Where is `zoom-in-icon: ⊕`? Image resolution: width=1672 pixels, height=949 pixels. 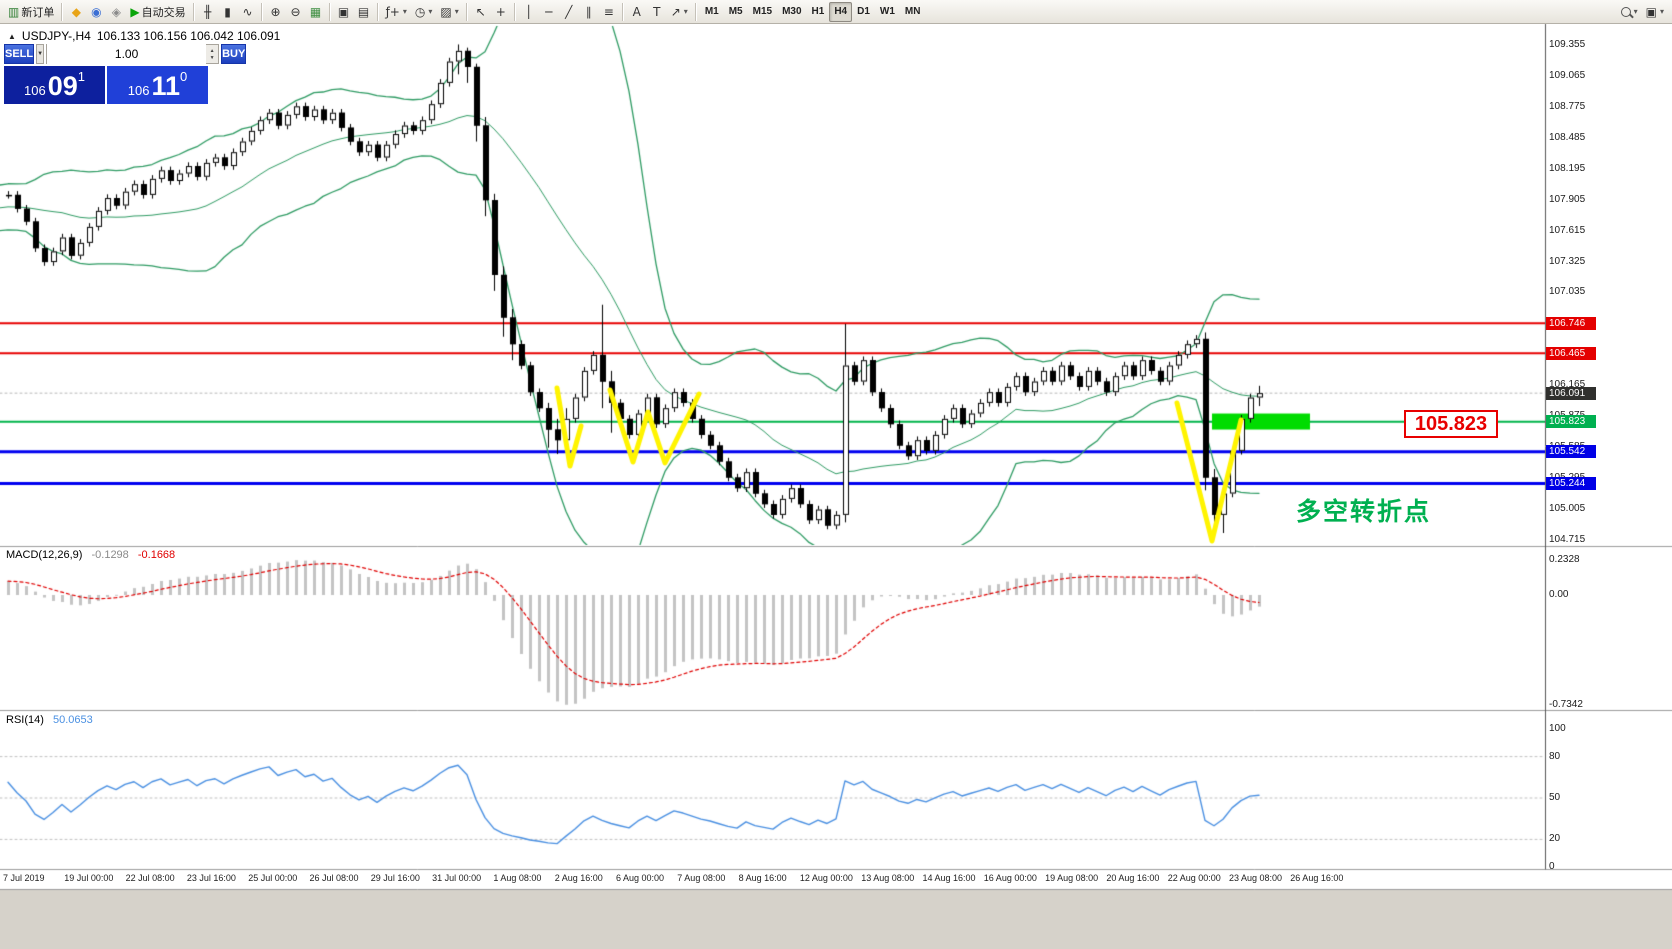
zoom-in-icon: ⊕ is located at coordinates (275, 11).